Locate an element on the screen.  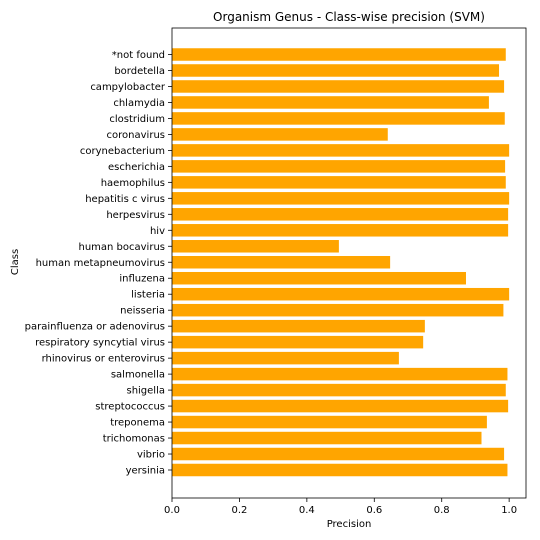
category-label: trichomonas is located at coordinates (134, 439).